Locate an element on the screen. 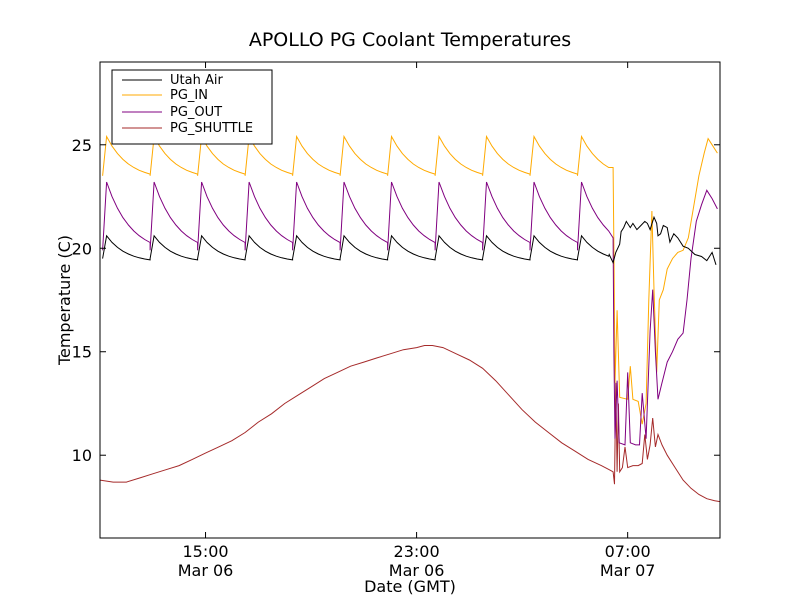 The width and height of the screenshot is (800, 600). legend-box is located at coordinates (192, 107).